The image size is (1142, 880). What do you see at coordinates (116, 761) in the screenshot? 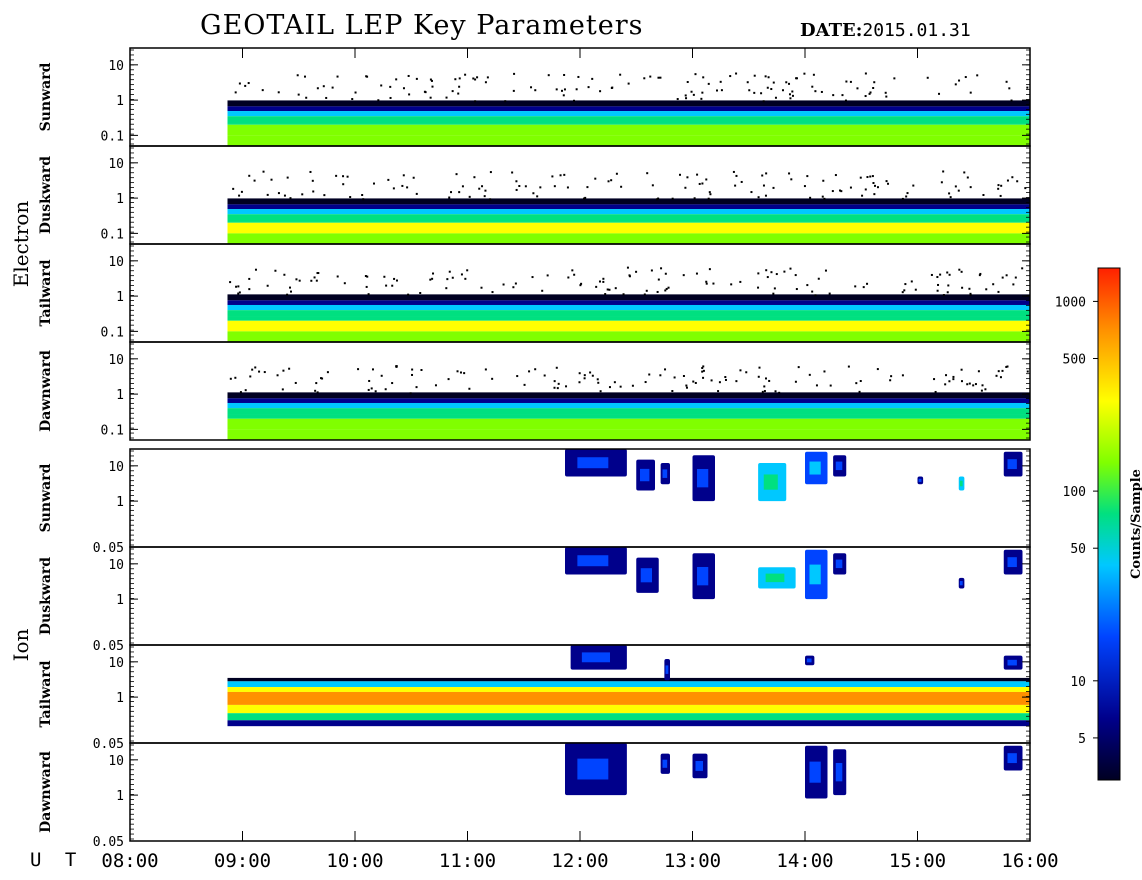
I see `y-tick-label: 10` at bounding box center [116, 761].